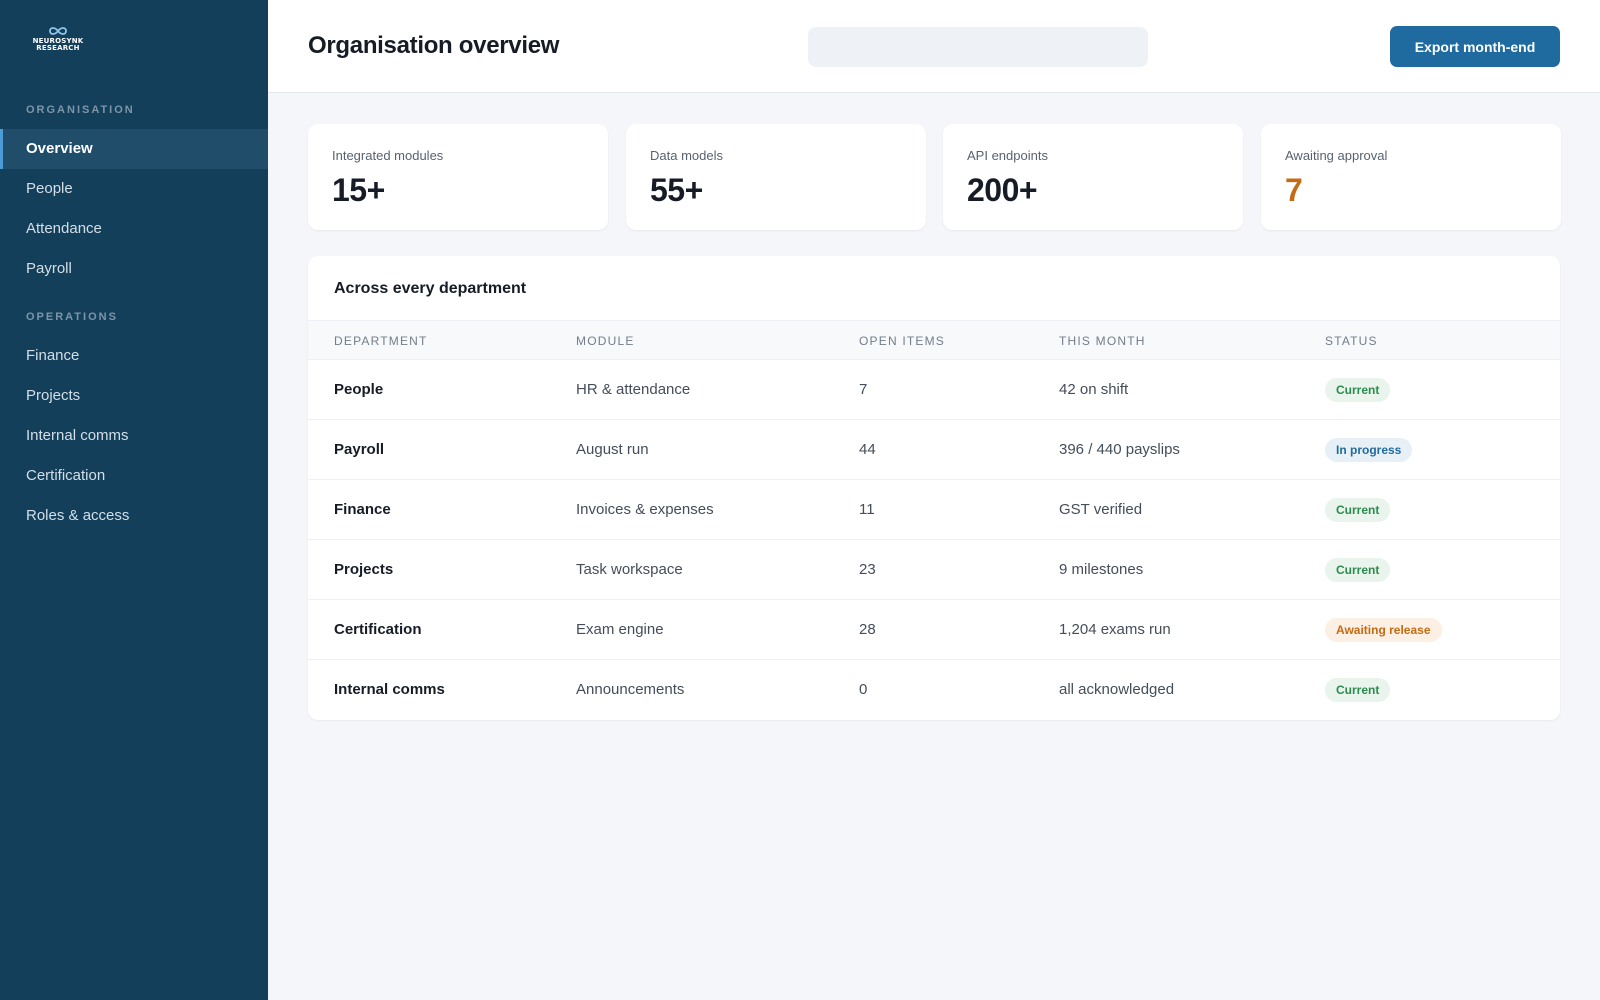  What do you see at coordinates (80, 110) in the screenshot?
I see `nav-section-organisation: ORGANISATION` at bounding box center [80, 110].